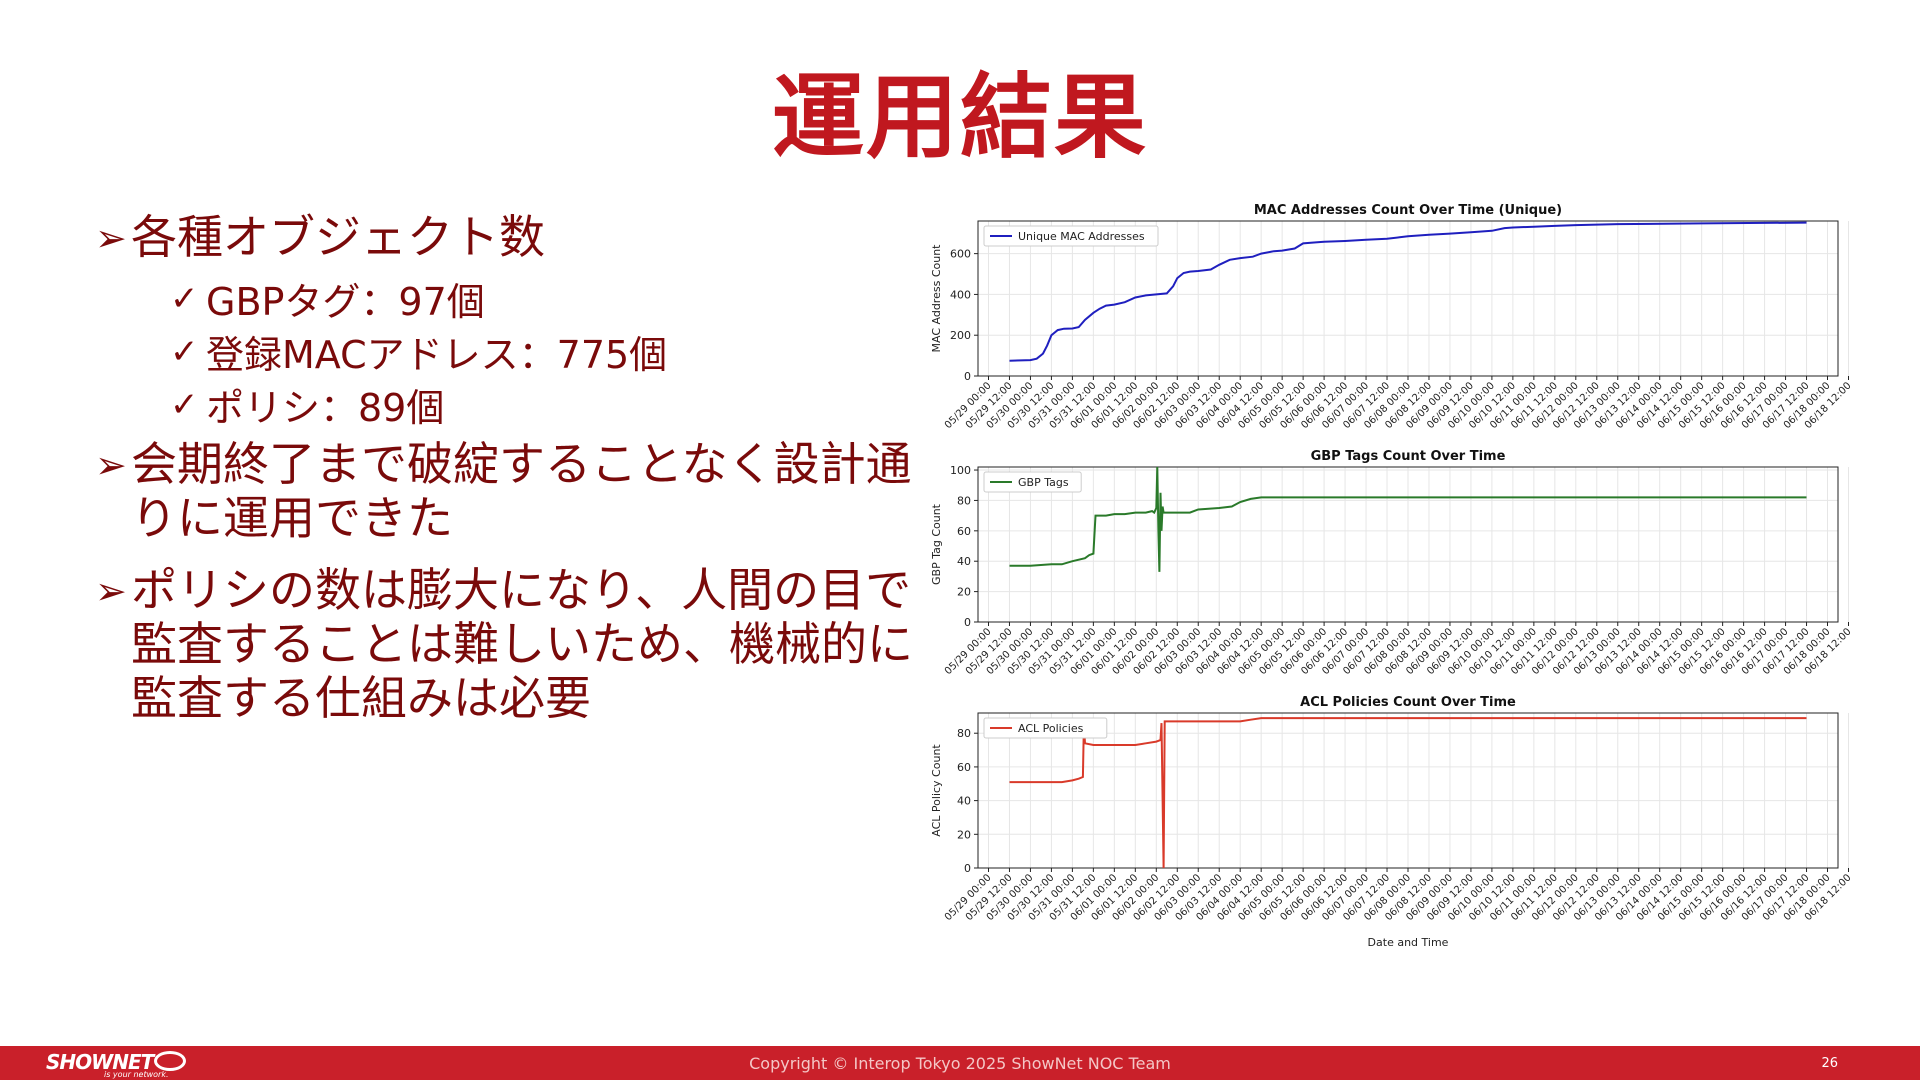 This screenshot has height=1080, width=1920. I want to click on chart-legend: Unique MAC Addresses, so click(1071, 236).